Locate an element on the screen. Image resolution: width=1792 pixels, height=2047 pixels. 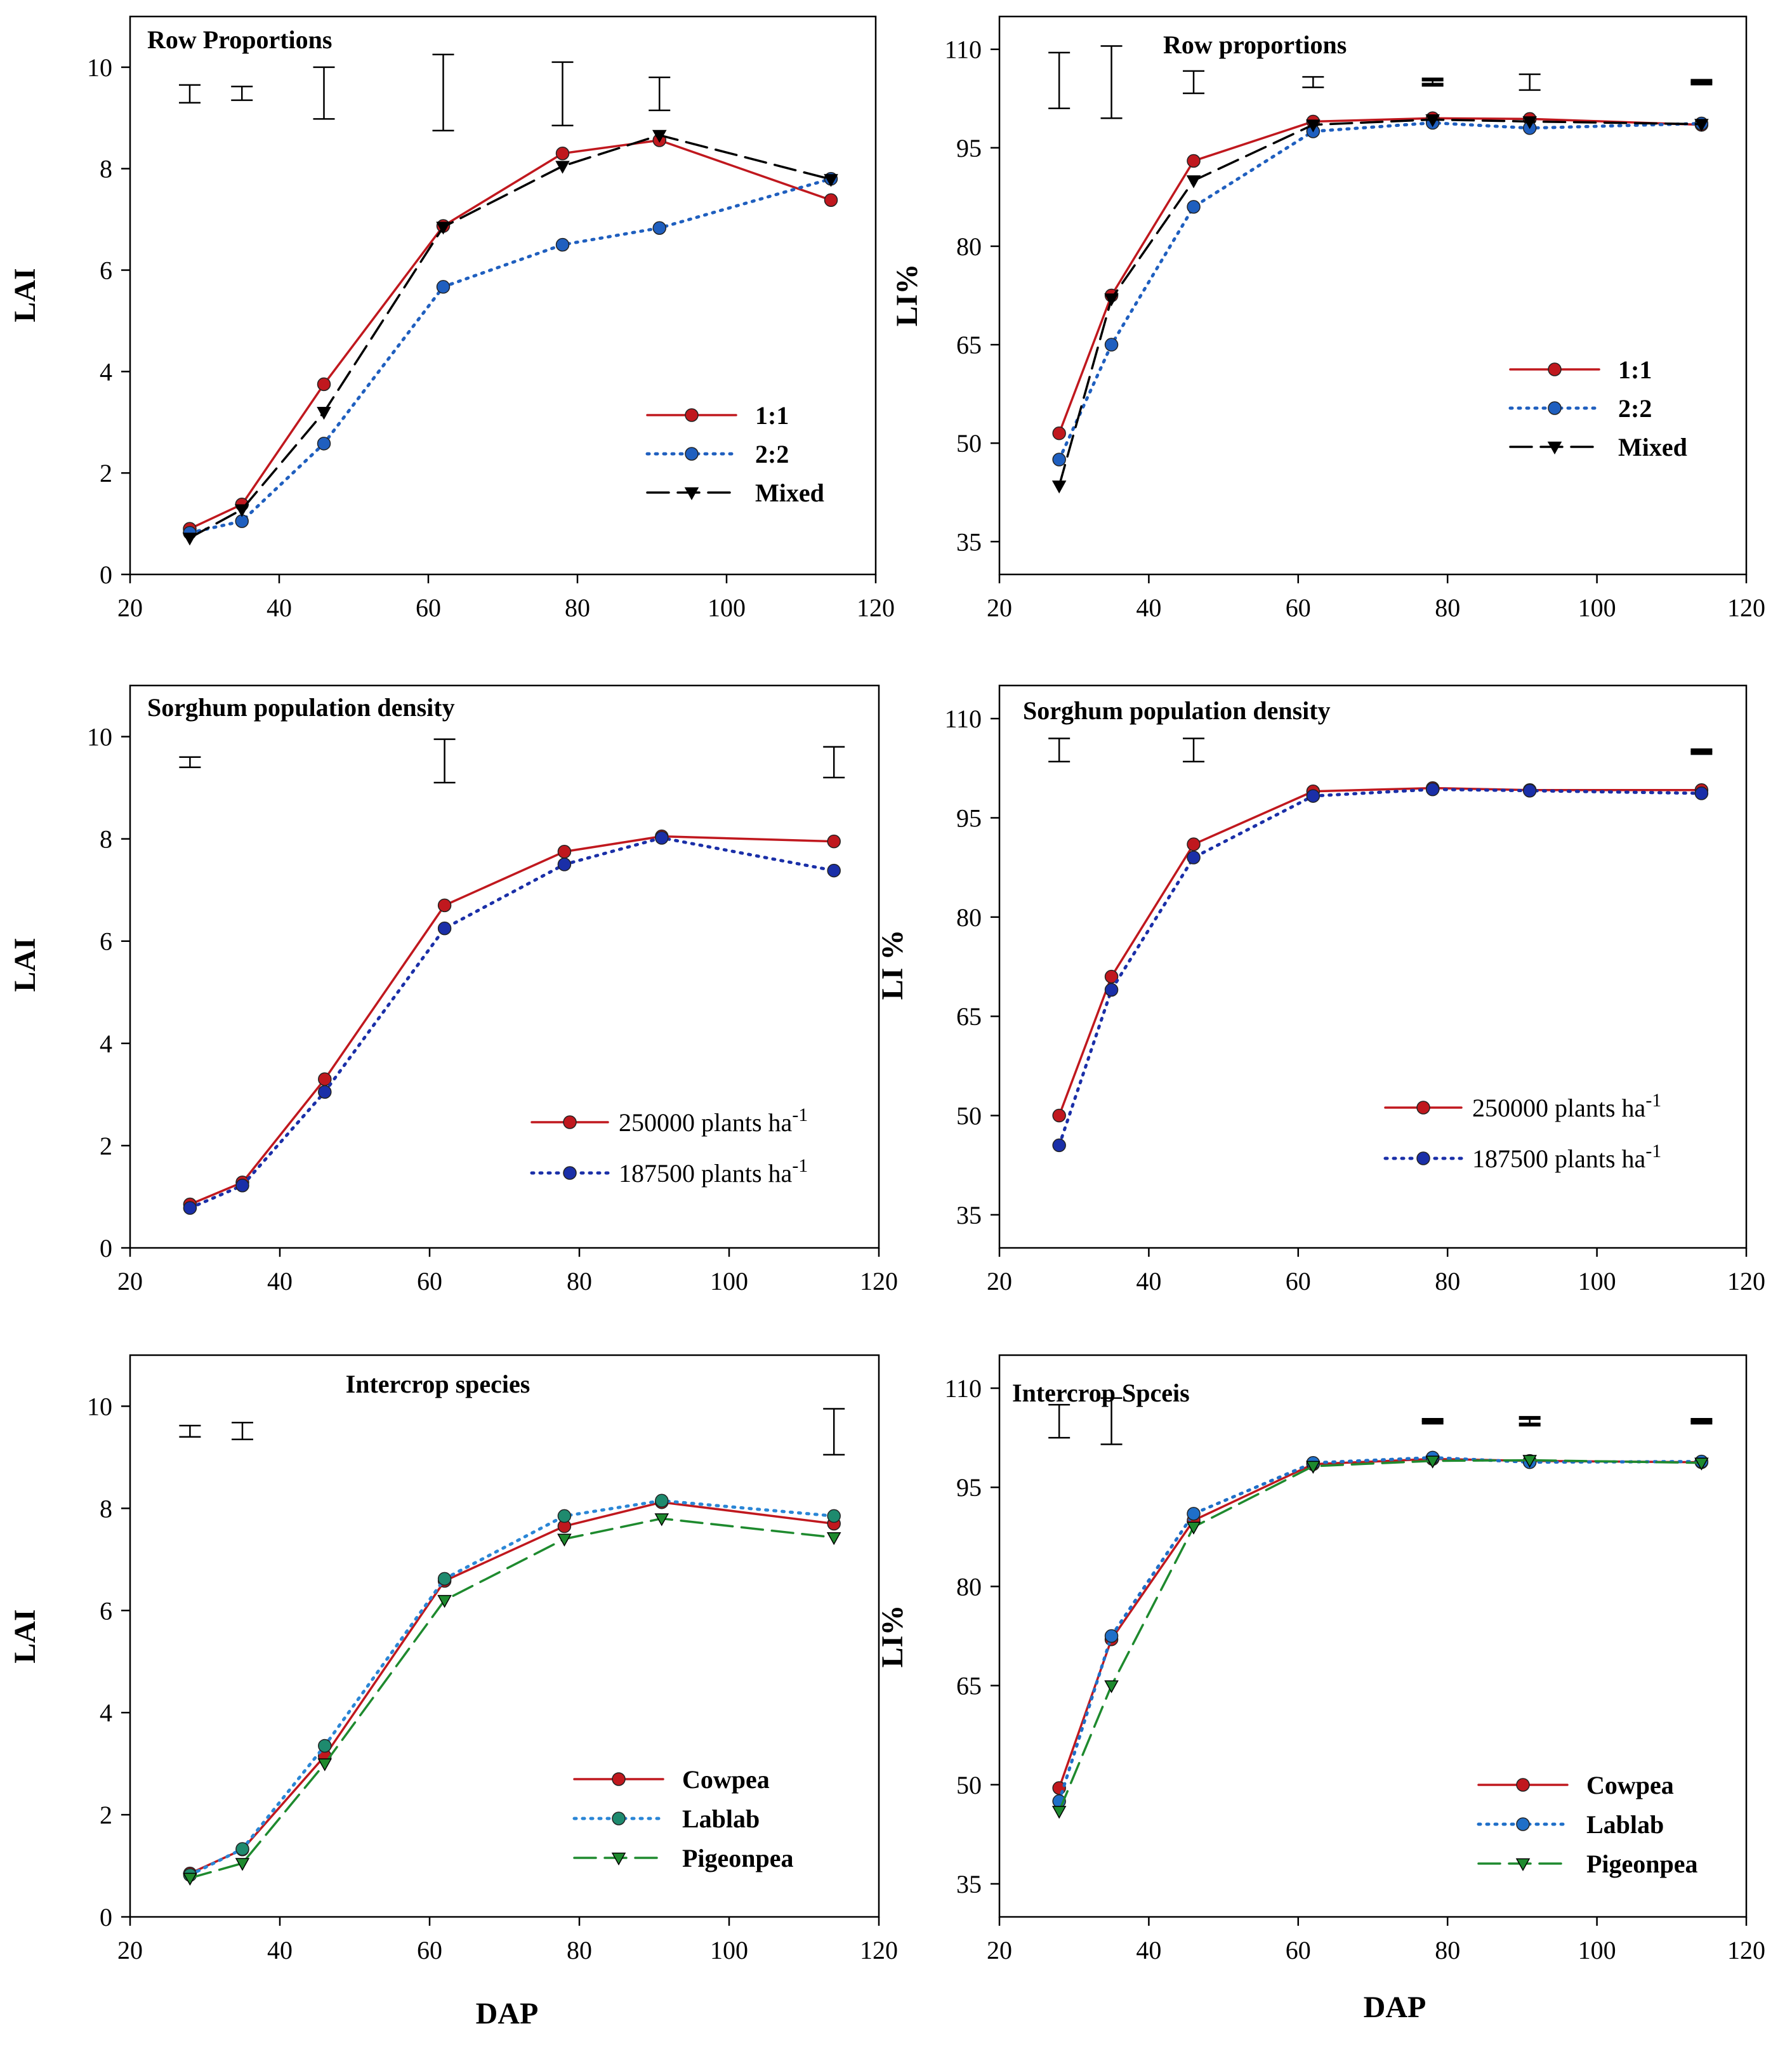
y-tick-label: 2 is located at coordinates (106, 1146).